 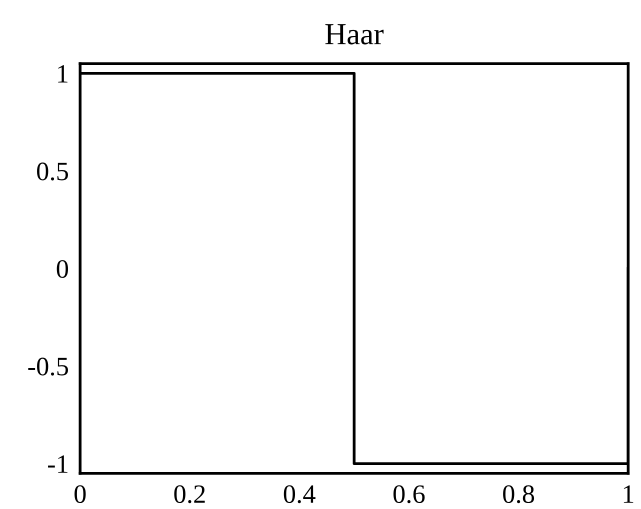 I want to click on y-tick-label: 1, so click(x=63, y=74).